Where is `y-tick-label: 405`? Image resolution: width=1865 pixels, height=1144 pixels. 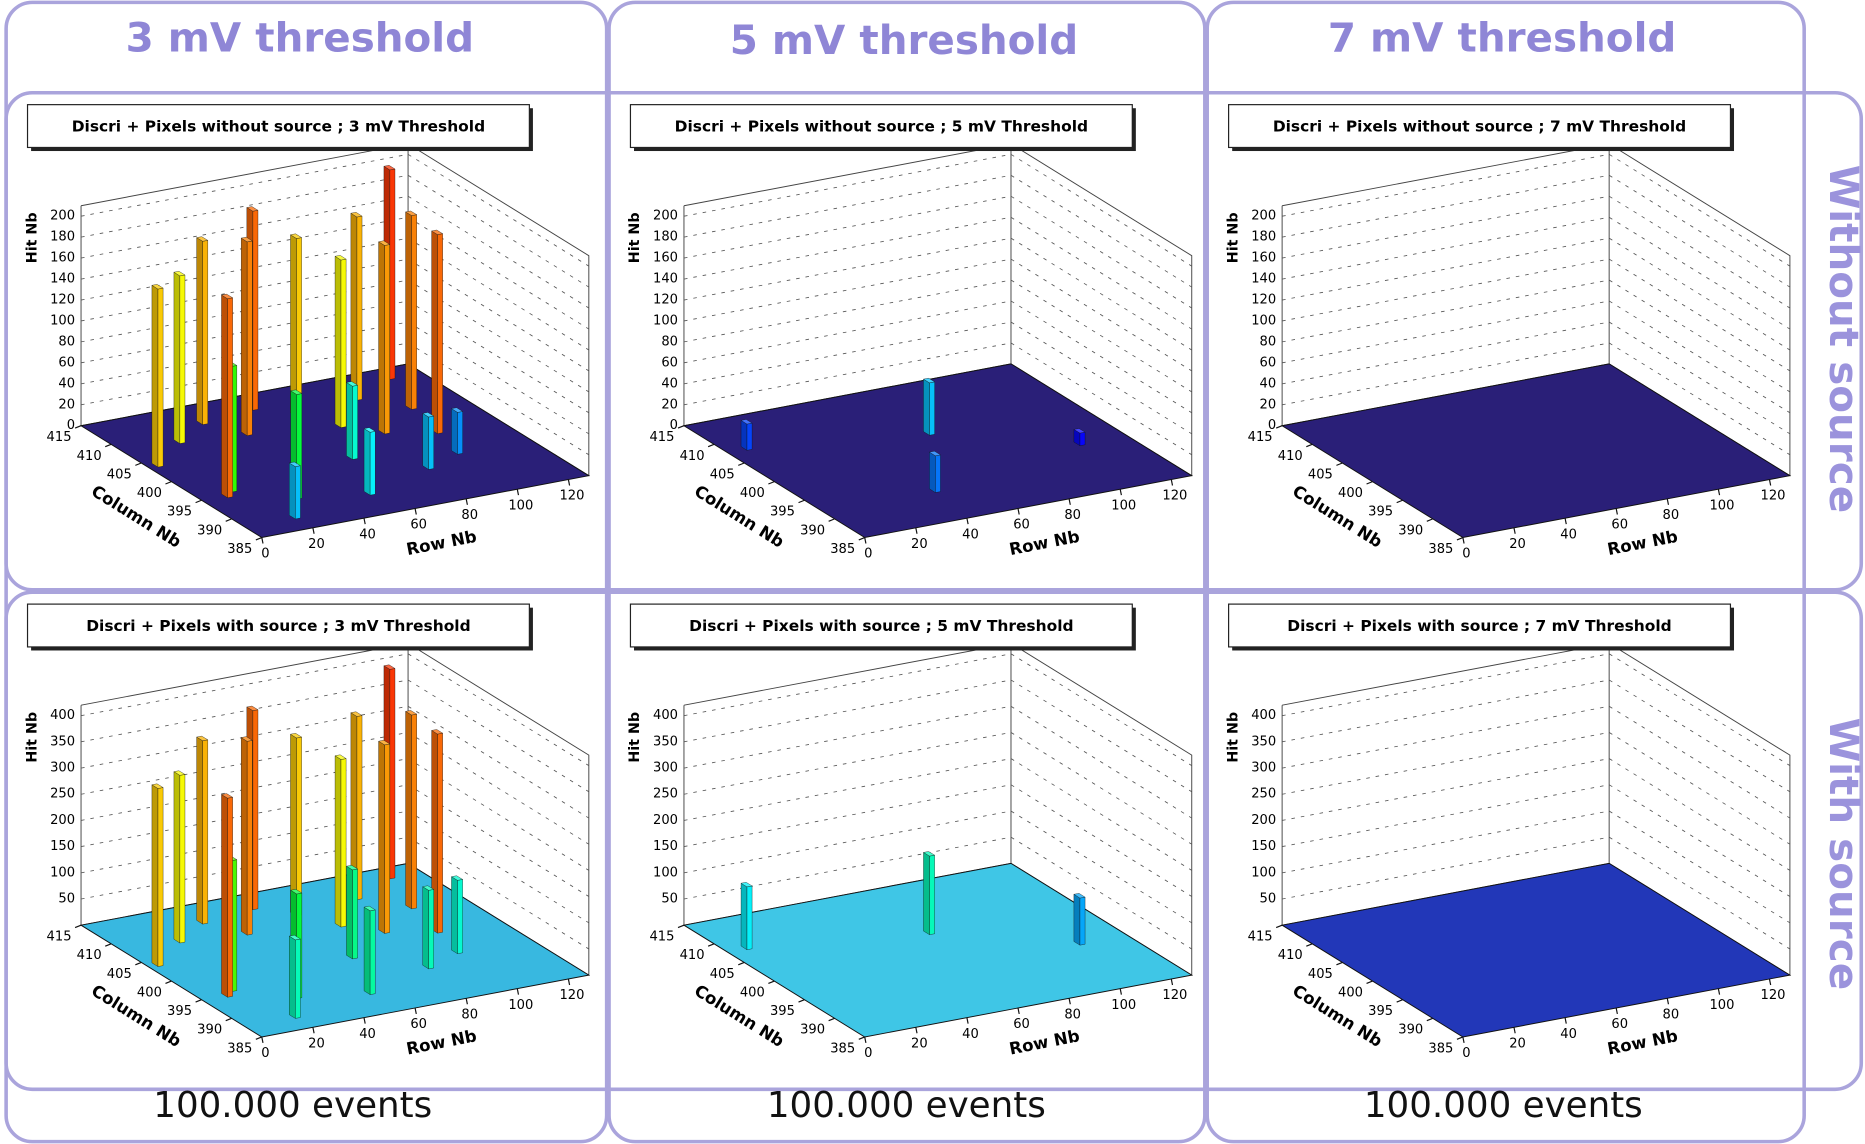 y-tick-label: 405 is located at coordinates (722, 474).